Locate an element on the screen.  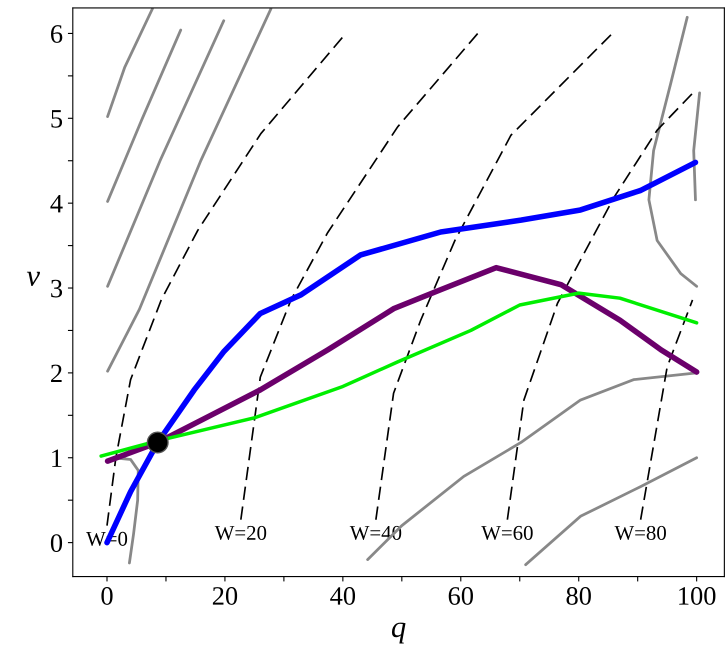
annotation: W=60 is located at coordinates (507, 533).